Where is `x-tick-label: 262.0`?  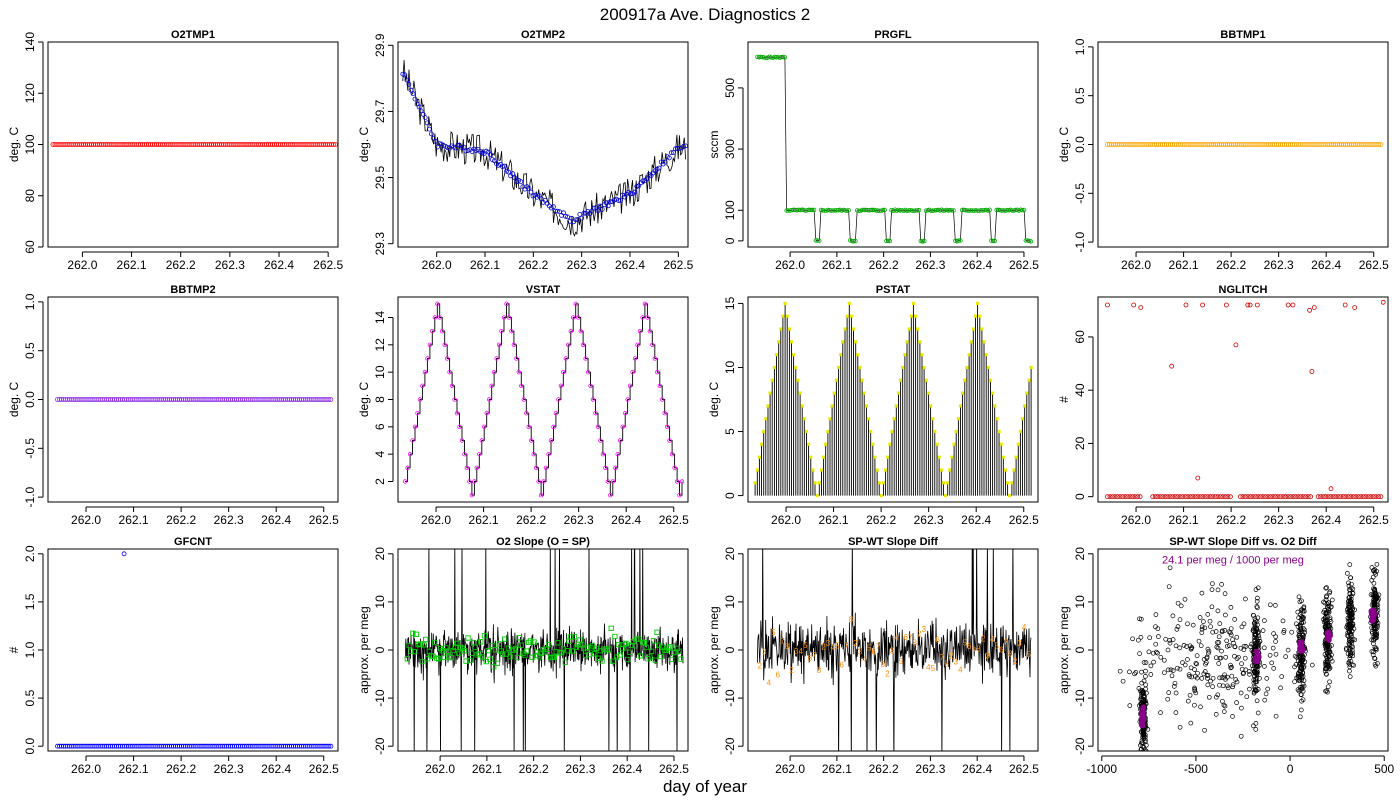 x-tick-label: 262.0 is located at coordinates (437, 265).